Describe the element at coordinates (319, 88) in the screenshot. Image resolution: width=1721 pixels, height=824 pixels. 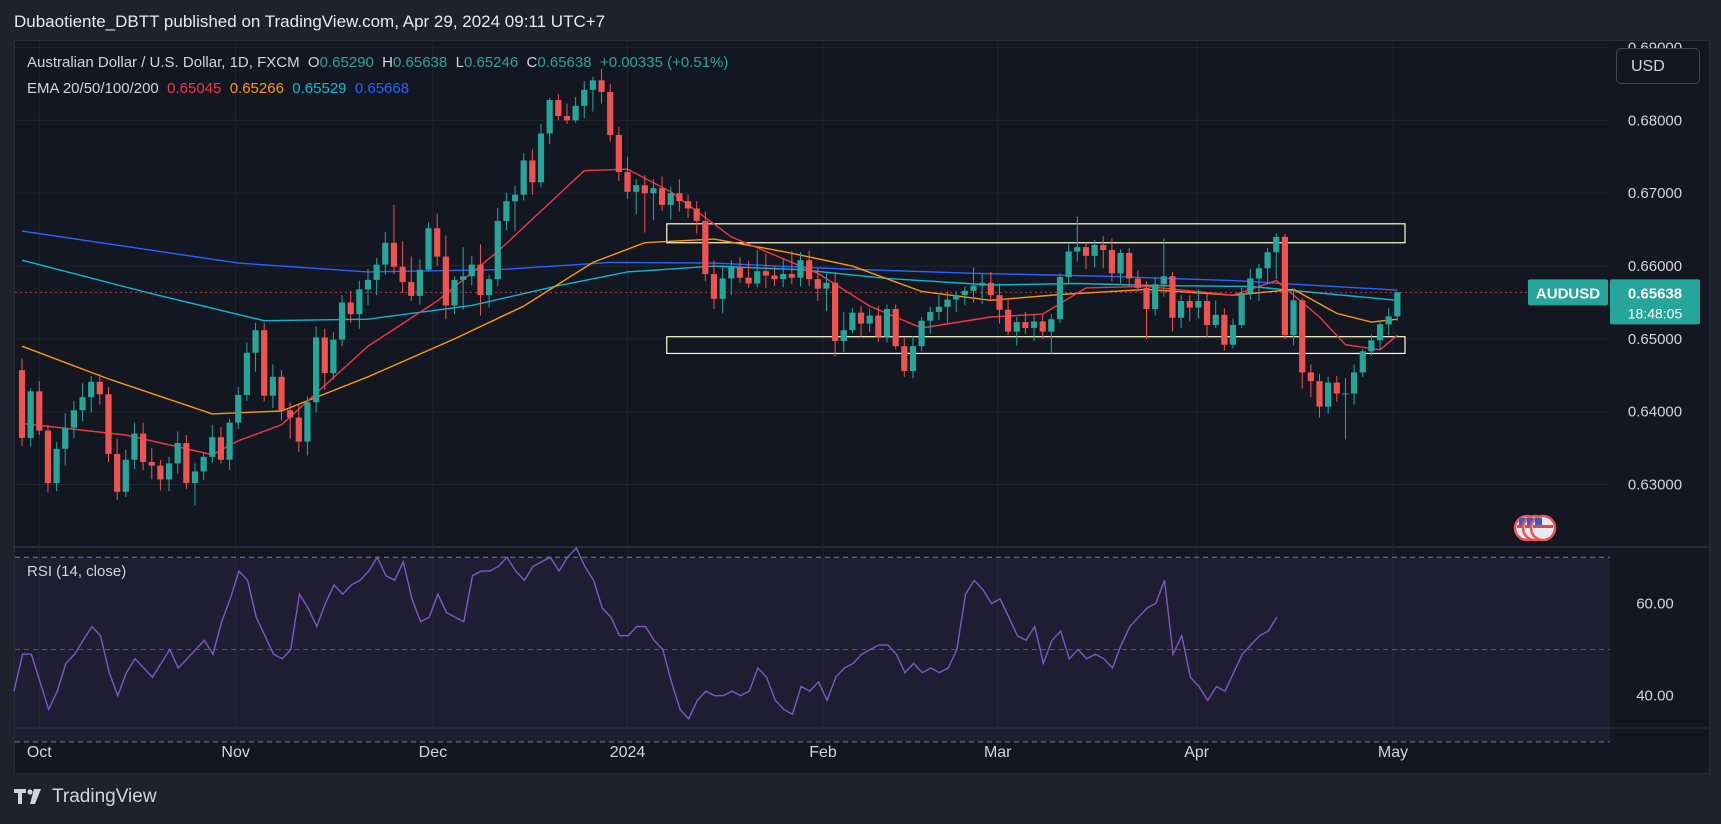
I see `ema100-value: 0.65529` at that location.